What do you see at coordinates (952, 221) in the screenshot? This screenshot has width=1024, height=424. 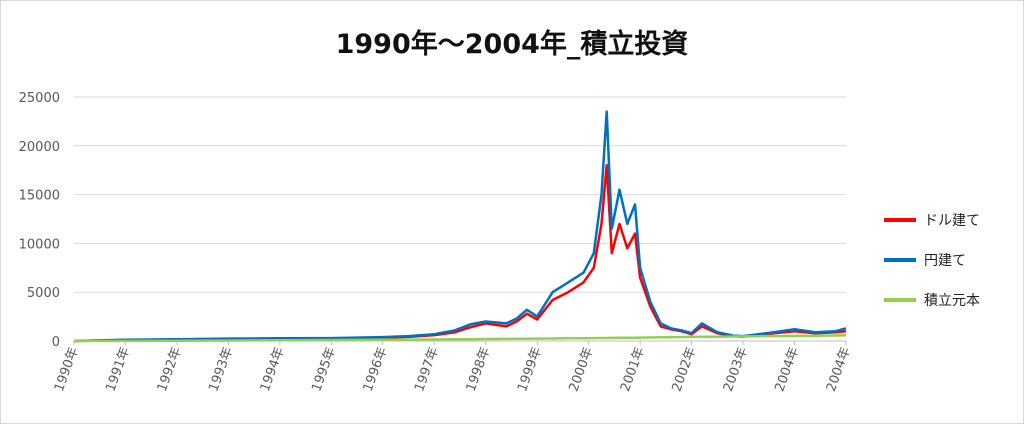 I see `legend-label-dollar: ドル建て` at bounding box center [952, 221].